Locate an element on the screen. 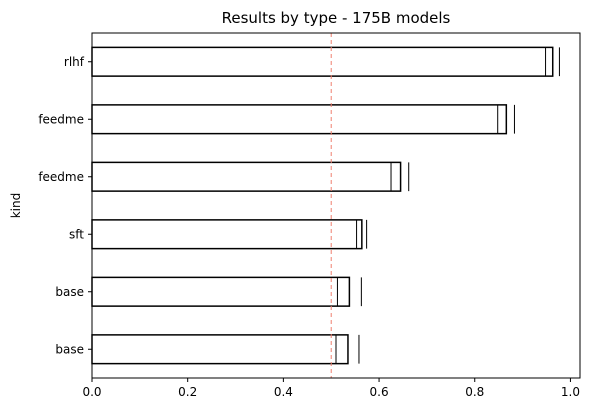  chart-title: Results by type - 175B models is located at coordinates (336, 18).